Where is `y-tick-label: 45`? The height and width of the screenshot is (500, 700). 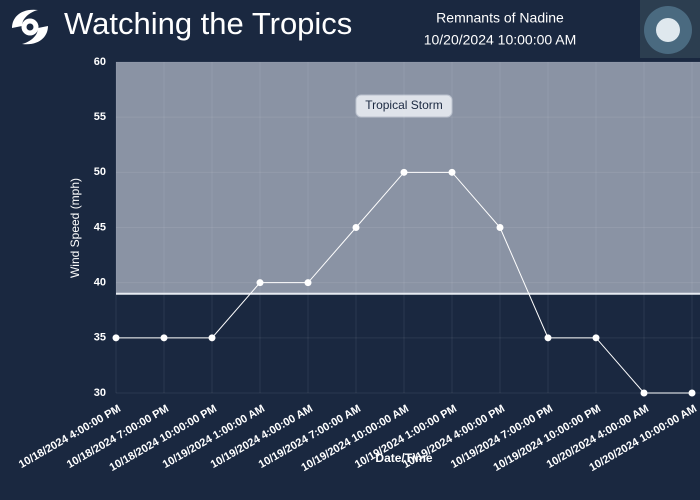 y-tick-label: 45 is located at coordinates (100, 227).